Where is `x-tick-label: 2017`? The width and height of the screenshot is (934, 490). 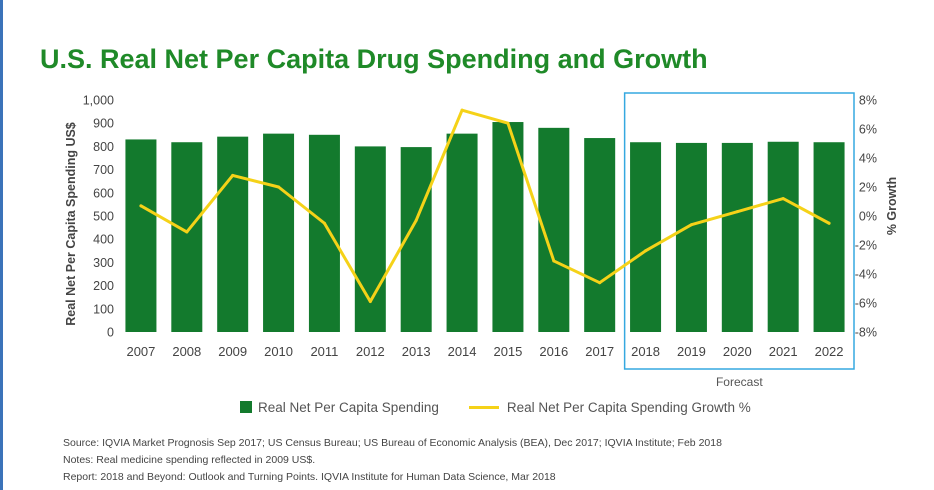
x-tick-label: 2017 is located at coordinates (599, 351).